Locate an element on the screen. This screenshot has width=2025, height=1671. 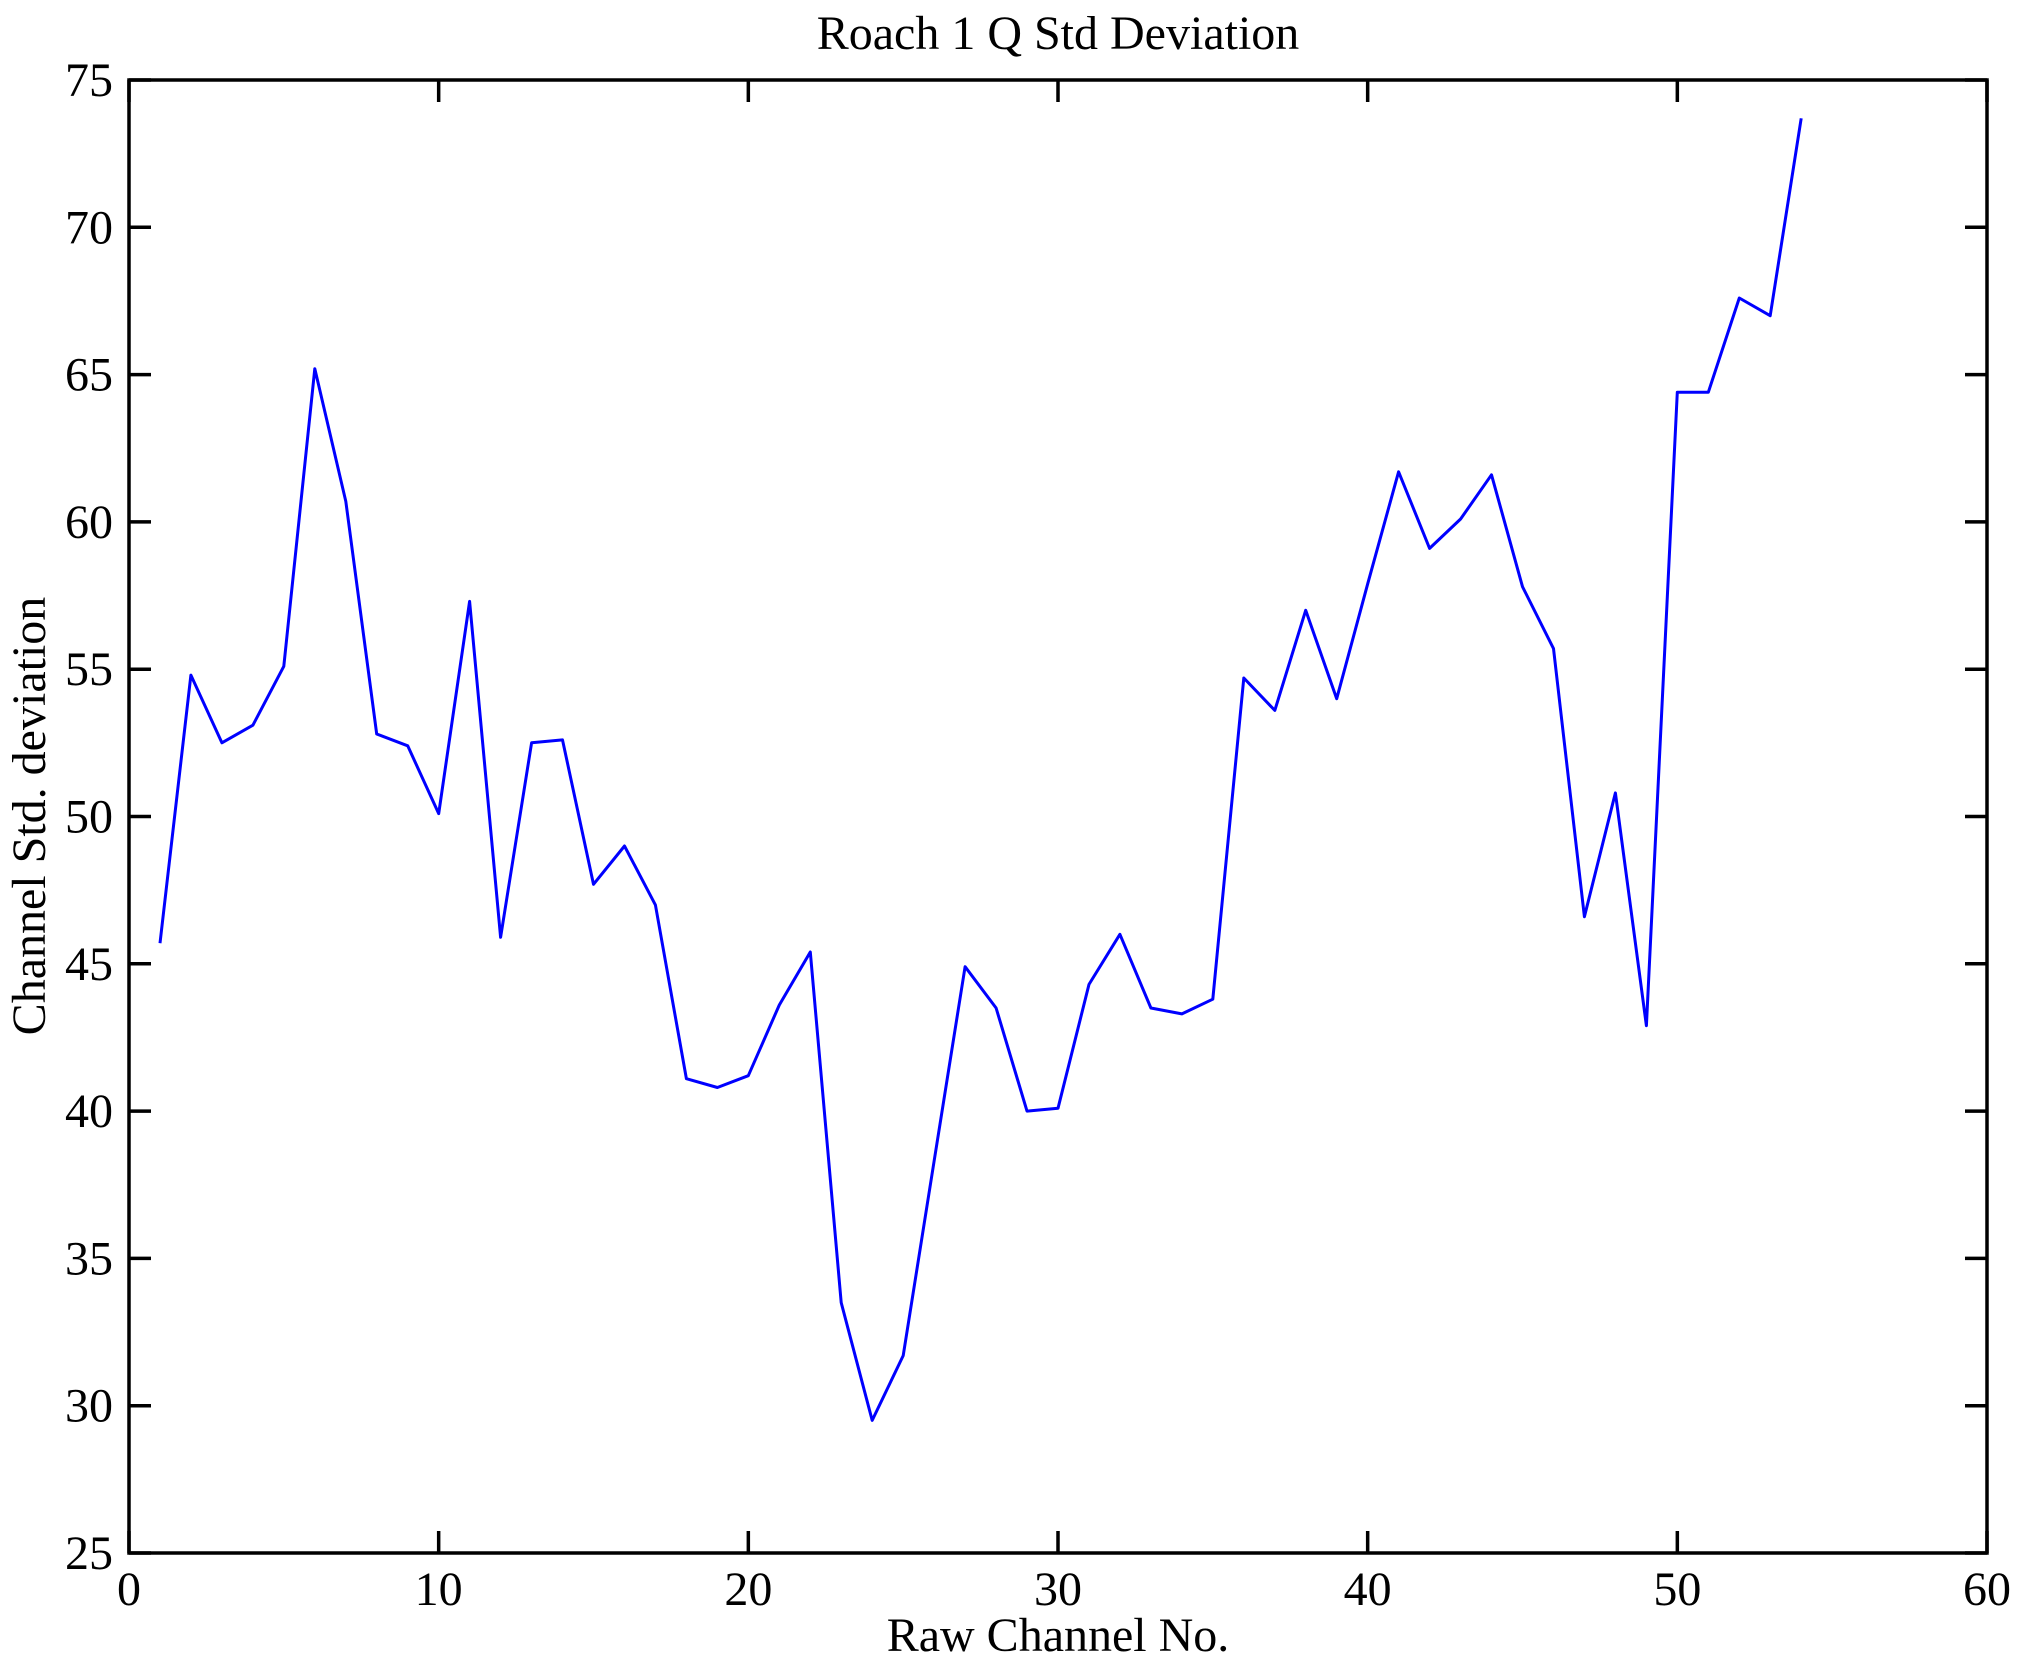
y-tick-label: 60 is located at coordinates (89, 522).